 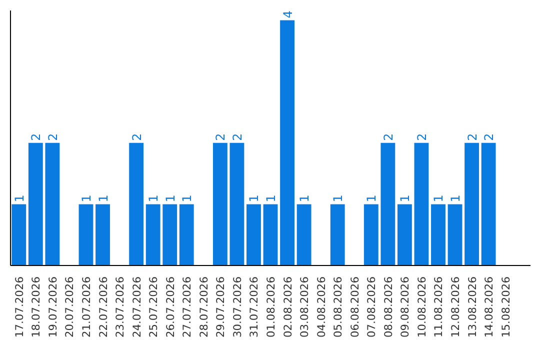 I want to click on x-tick-label: 06.08.2026, so click(x=355, y=307).